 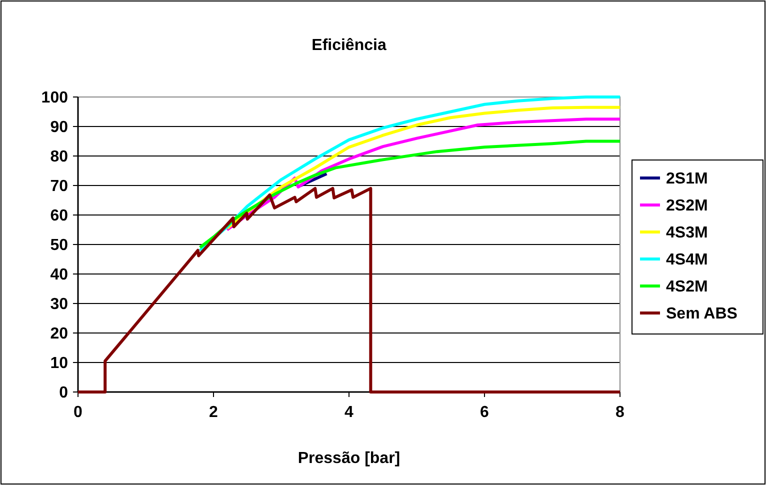 What do you see at coordinates (485, 412) in the screenshot?
I see `x-tick-label: 6` at bounding box center [485, 412].